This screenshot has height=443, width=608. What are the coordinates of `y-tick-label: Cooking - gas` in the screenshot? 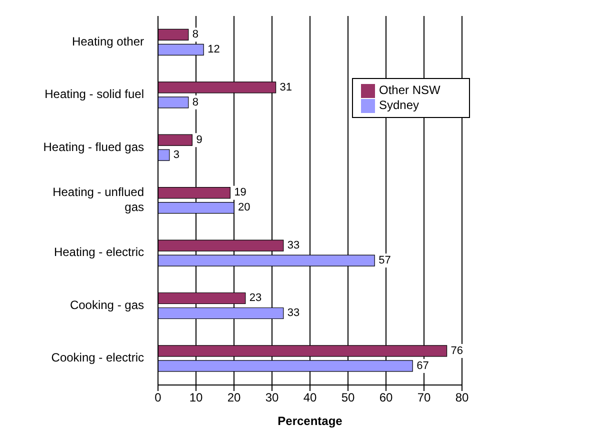 It's located at (107, 305).